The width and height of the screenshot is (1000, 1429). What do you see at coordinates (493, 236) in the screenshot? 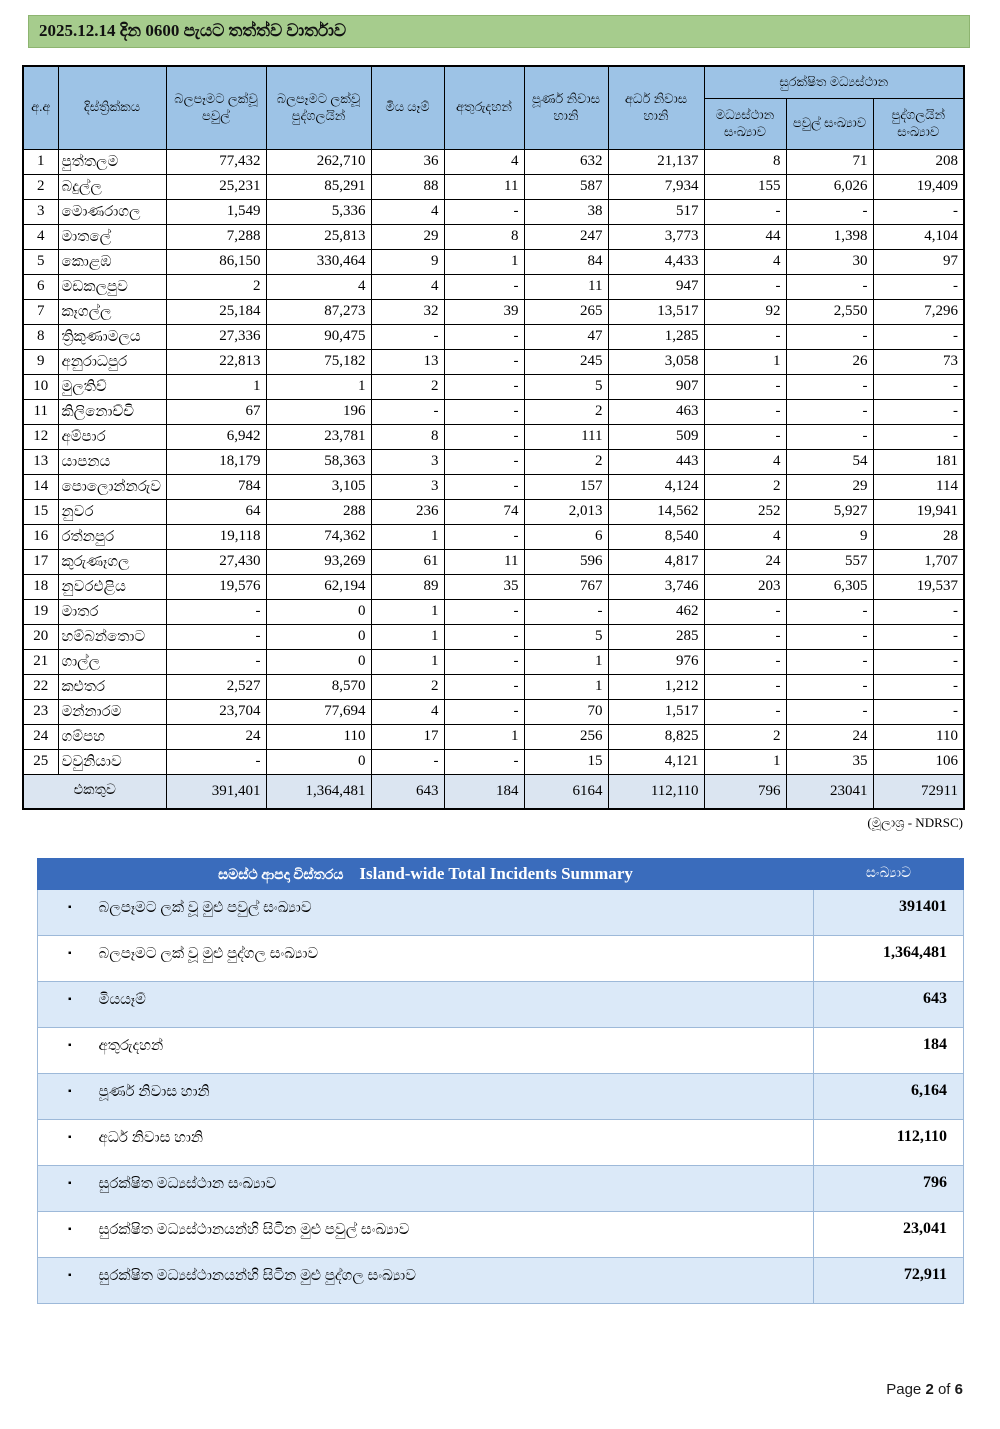
I see `table-row: 4 මාතලේ 7,288 25,813 29 8 247 3,773 44 1,398 4,104` at bounding box center [493, 236].